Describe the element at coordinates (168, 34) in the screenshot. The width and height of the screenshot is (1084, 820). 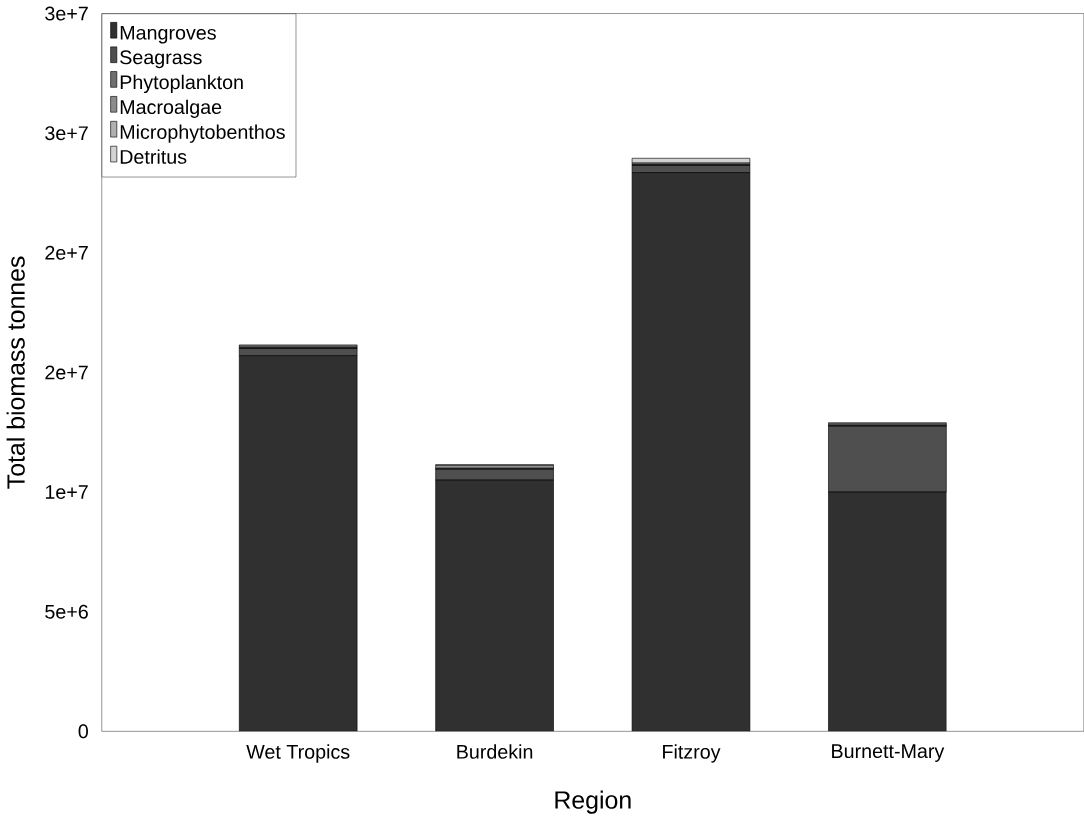
I see `legend-label: Mangroves` at that location.